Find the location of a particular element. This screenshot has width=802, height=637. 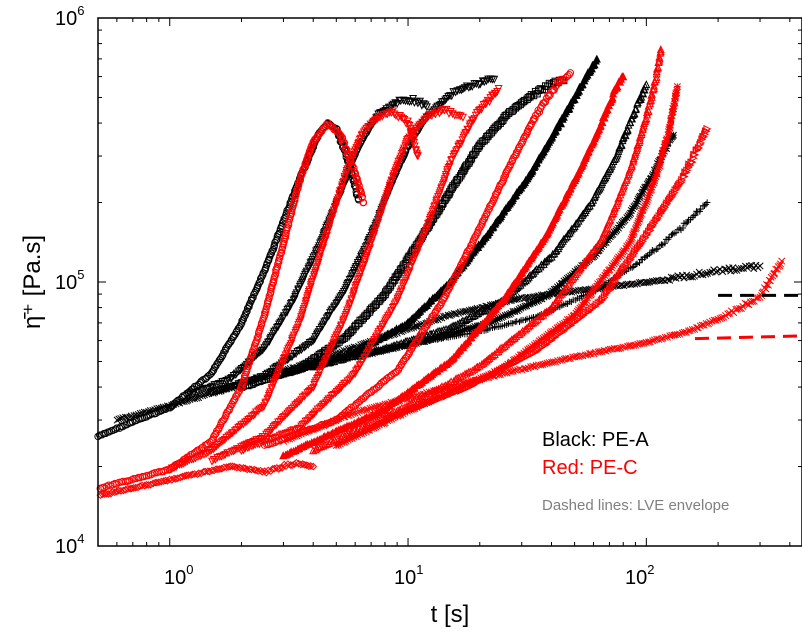

x-tick-label-1: 10¹ is located at coordinates (408, 575).